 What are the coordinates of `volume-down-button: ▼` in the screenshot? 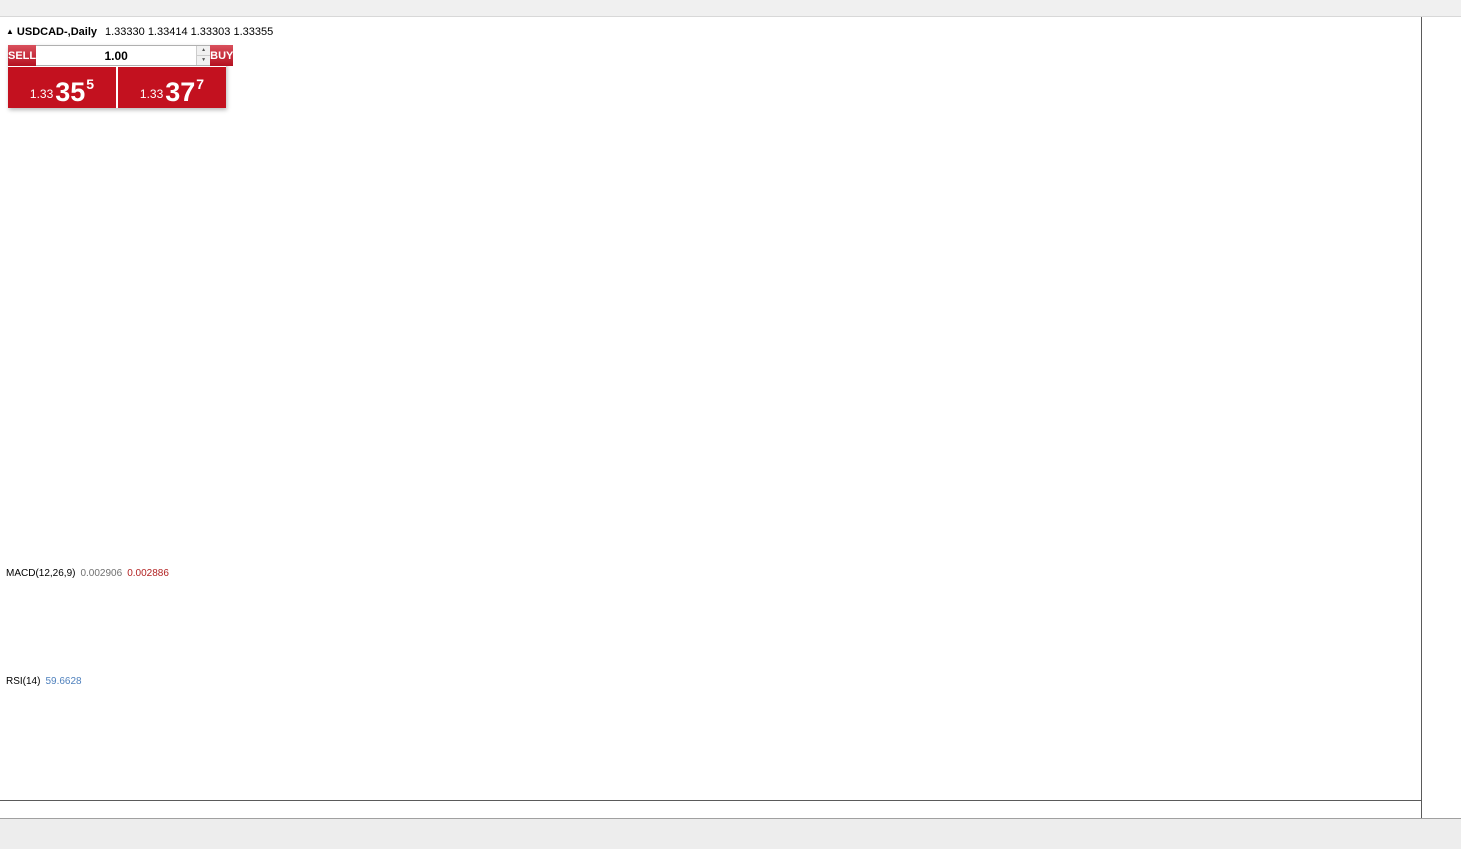 It's located at (204, 60).